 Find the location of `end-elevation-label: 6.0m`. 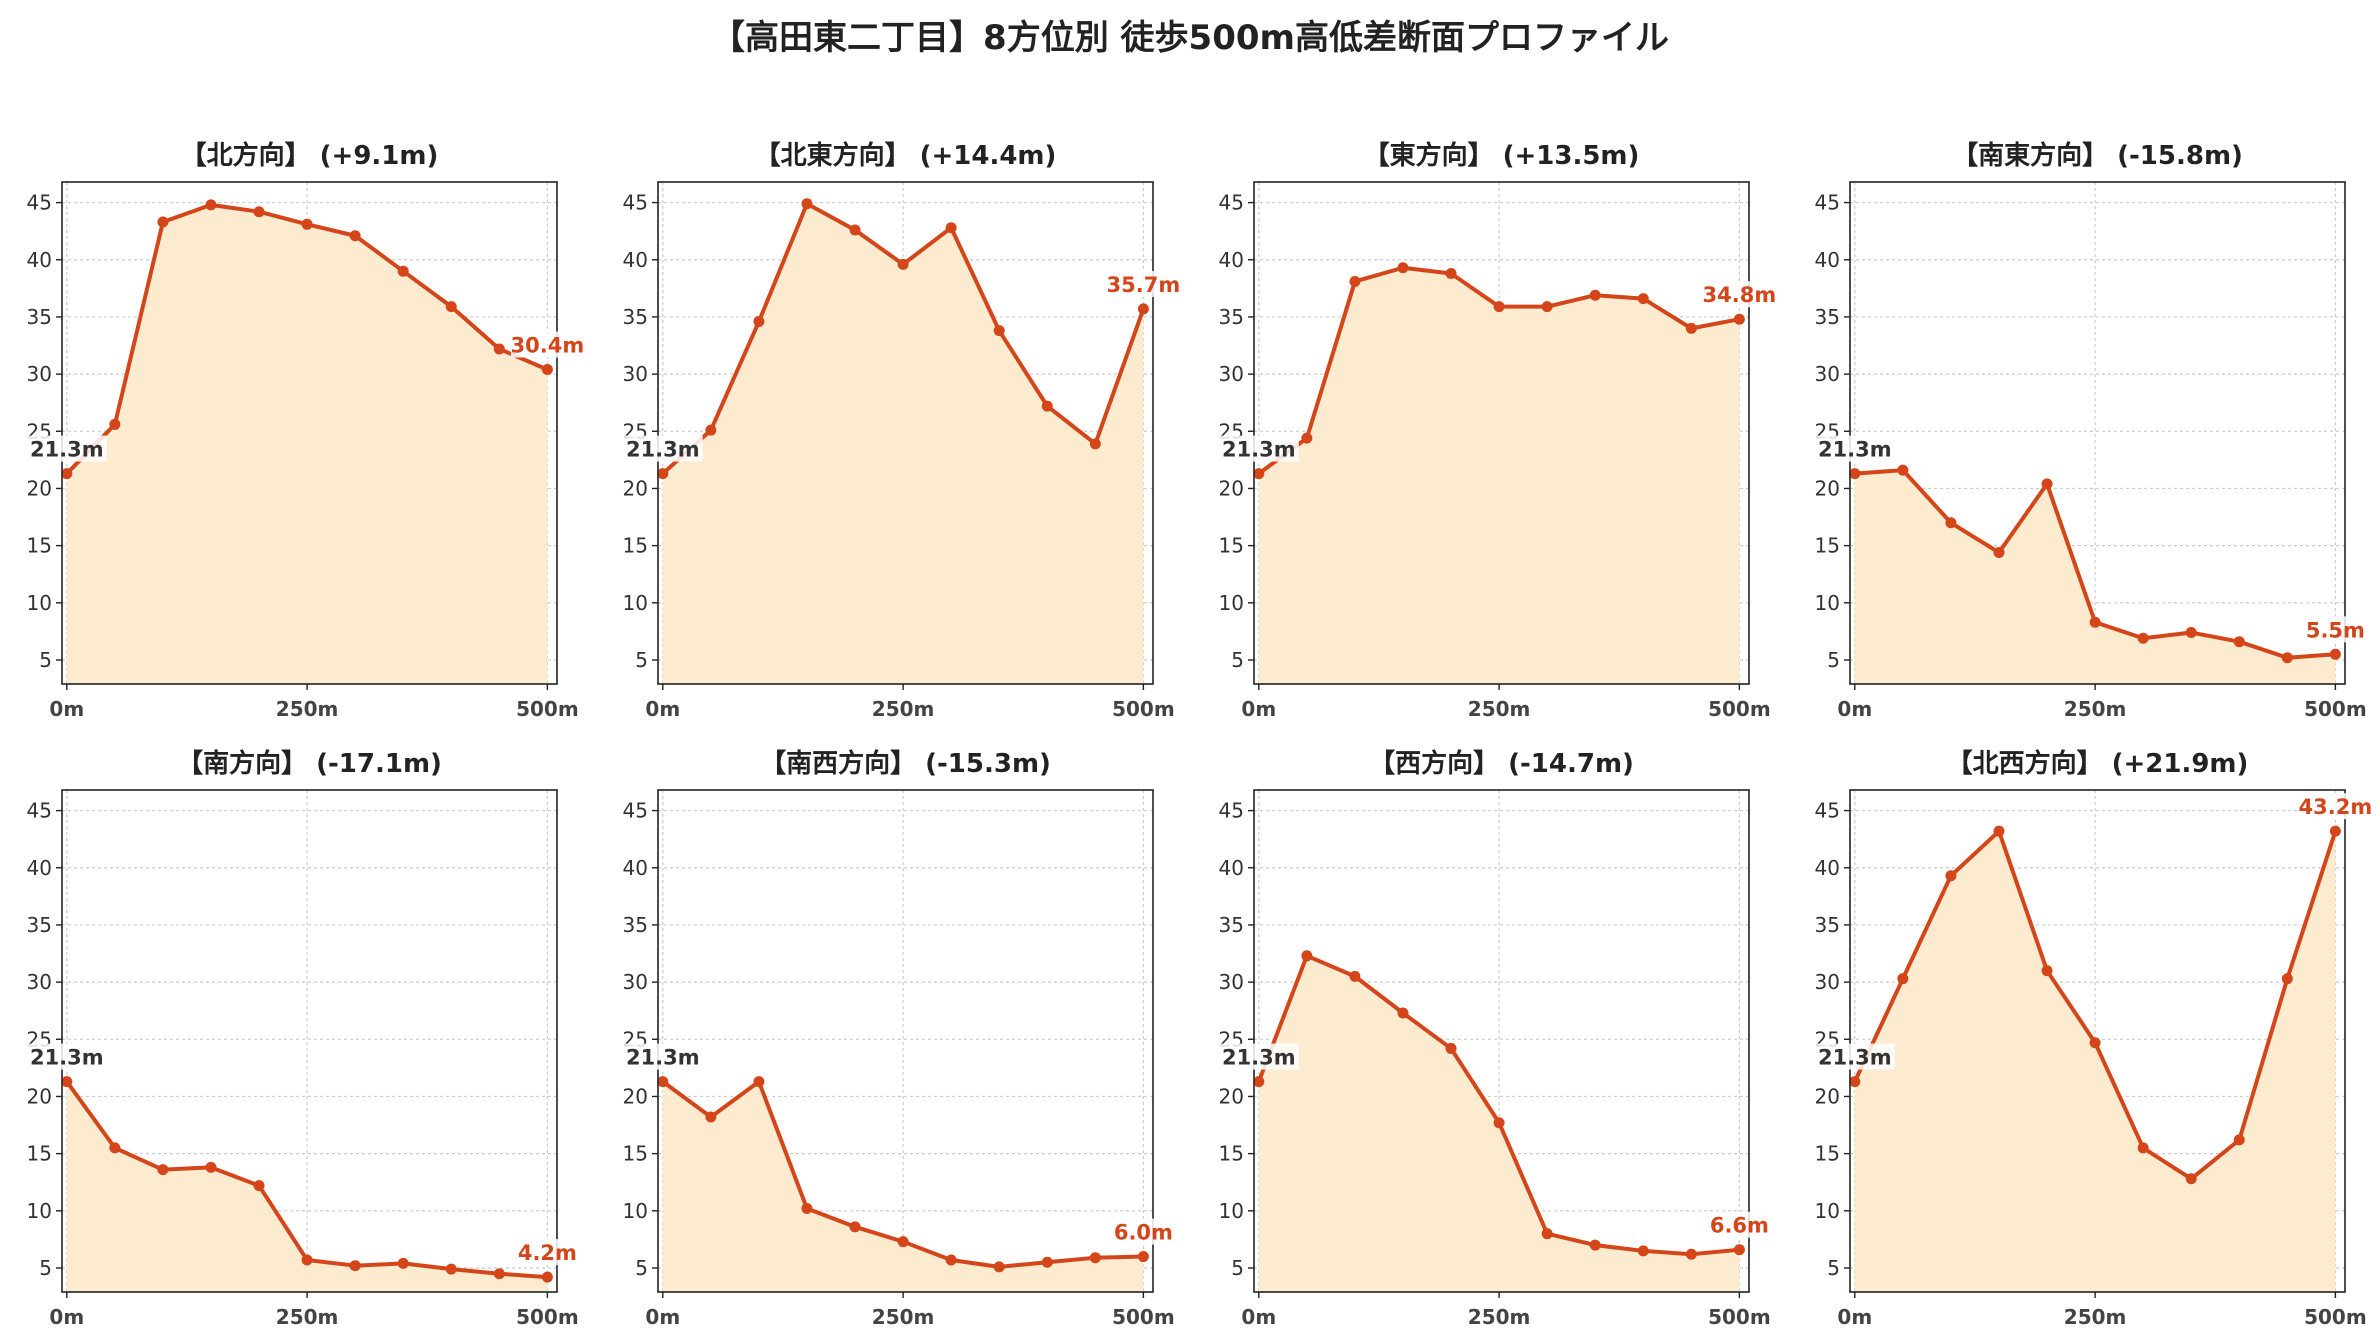

end-elevation-label: 6.0m is located at coordinates (1143, 1233).